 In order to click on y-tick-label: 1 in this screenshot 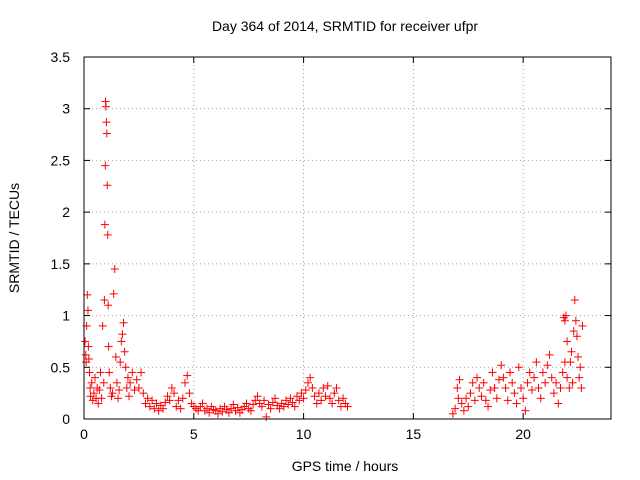, I will do `click(66, 316)`.